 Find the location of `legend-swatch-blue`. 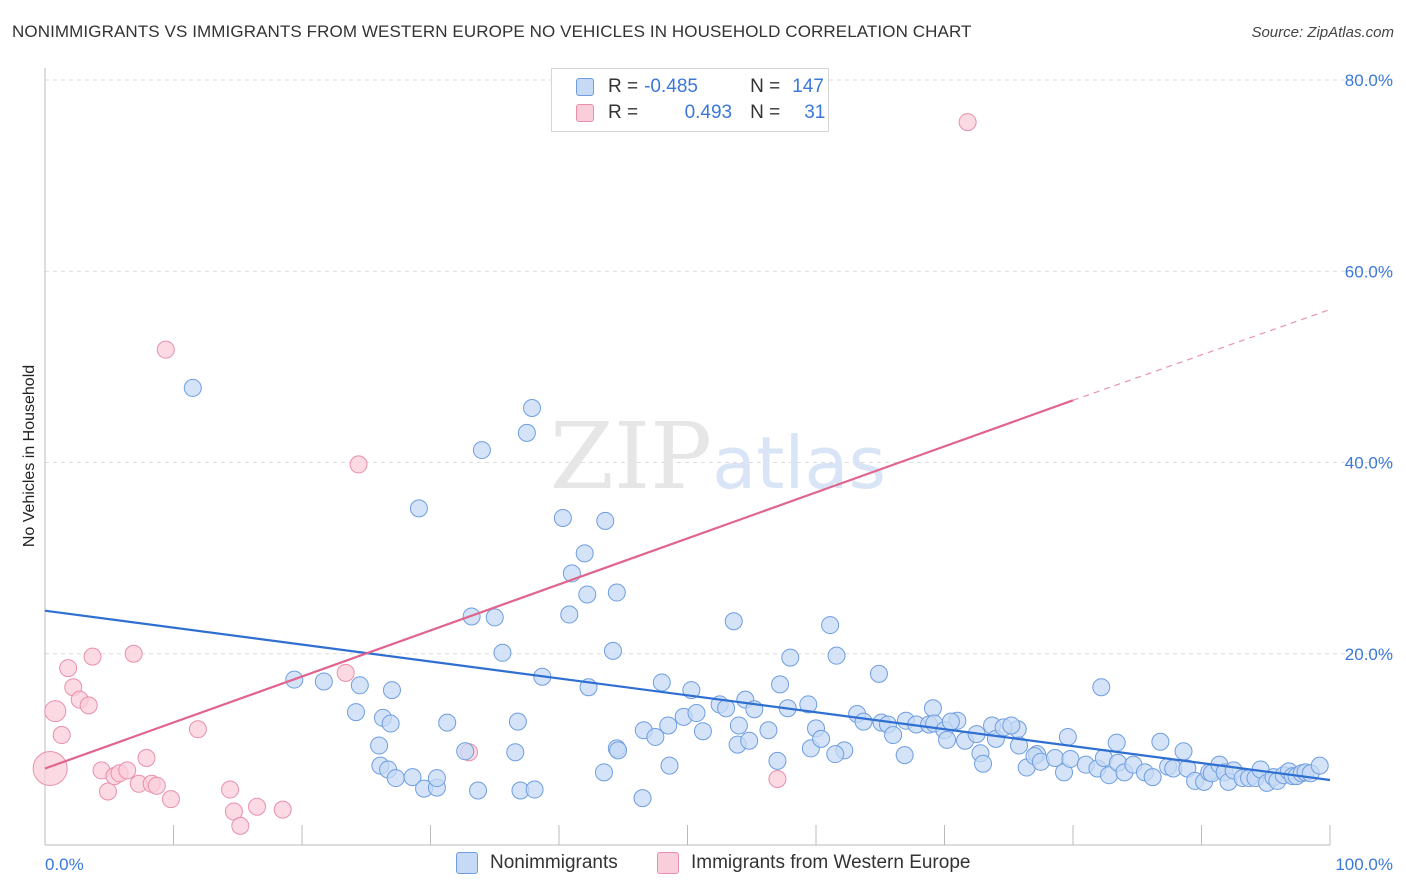

legend-swatch-blue is located at coordinates (467, 863).